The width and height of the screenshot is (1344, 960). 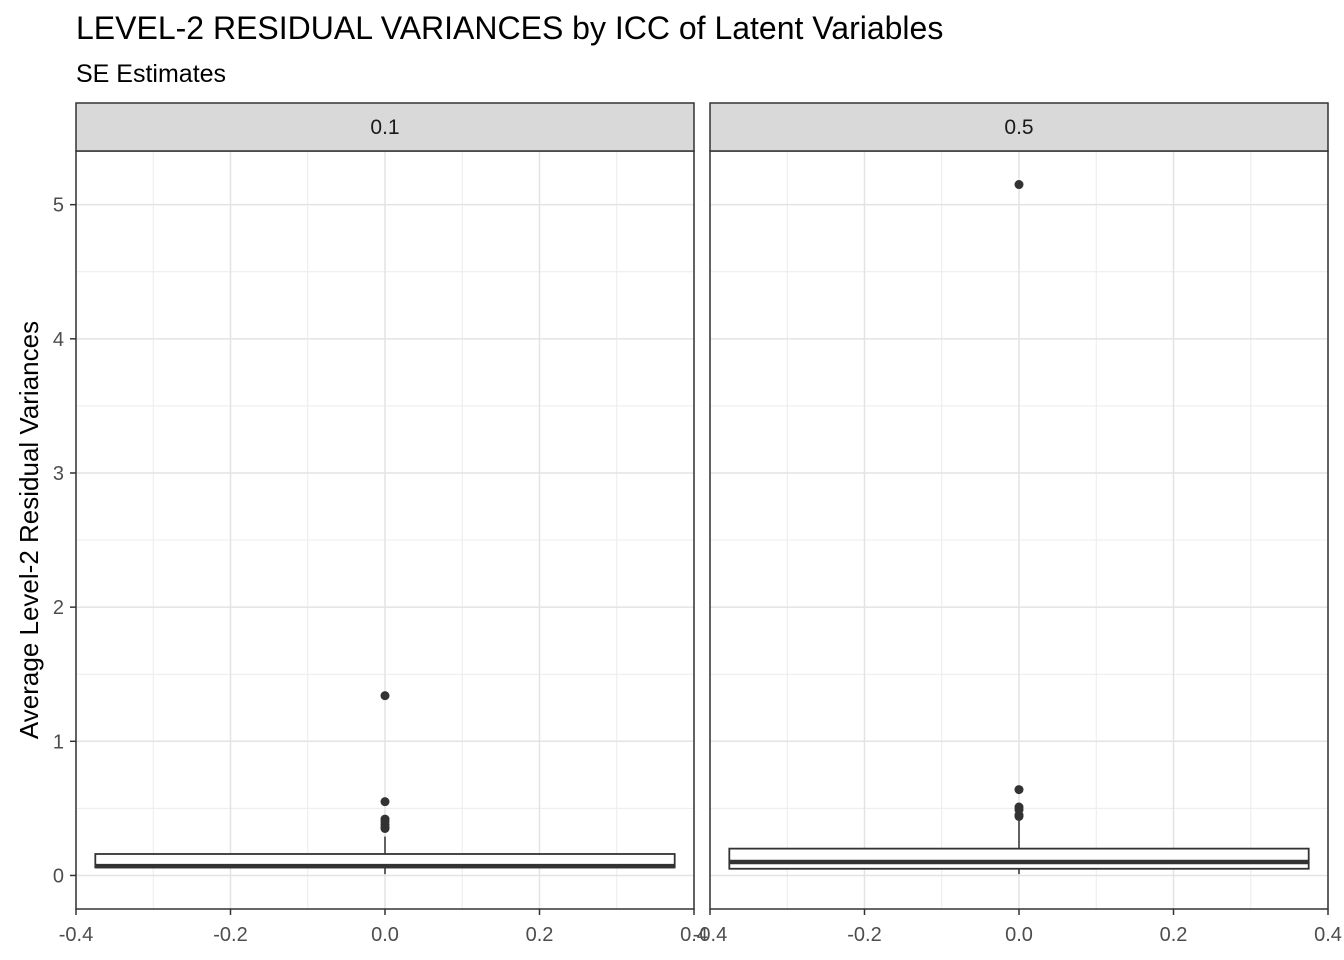 I want to click on y-axis-label: Average Level-2 Residual Variances, so click(x=29, y=530).